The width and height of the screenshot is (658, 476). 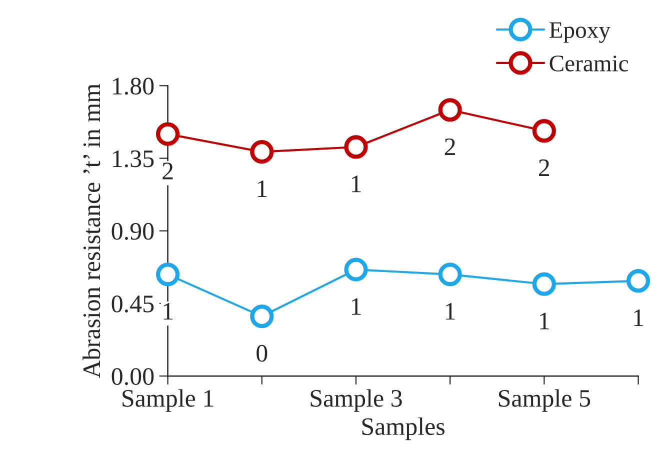 I want to click on y-tick-label: 0.90, so click(x=133, y=231).